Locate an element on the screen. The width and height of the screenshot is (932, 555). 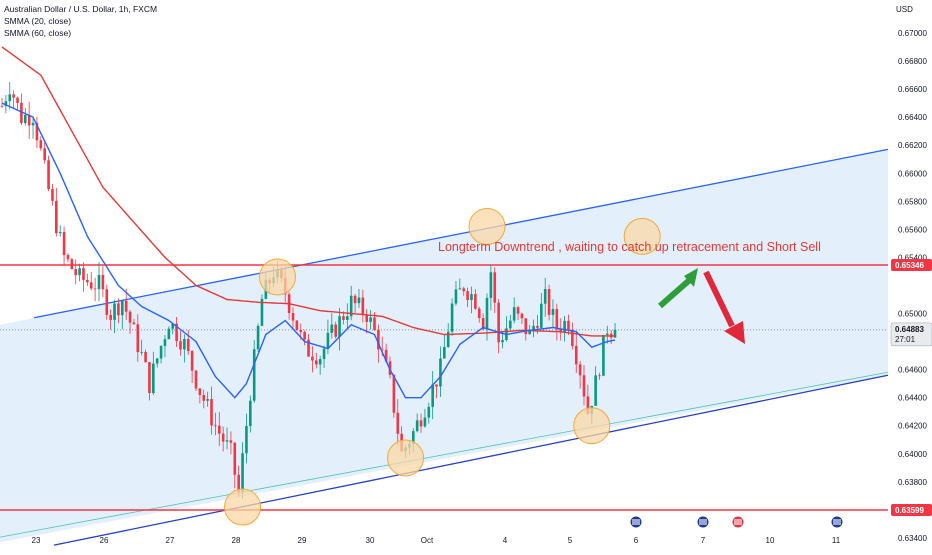
time-tick-label: 5 is located at coordinates (570, 540).